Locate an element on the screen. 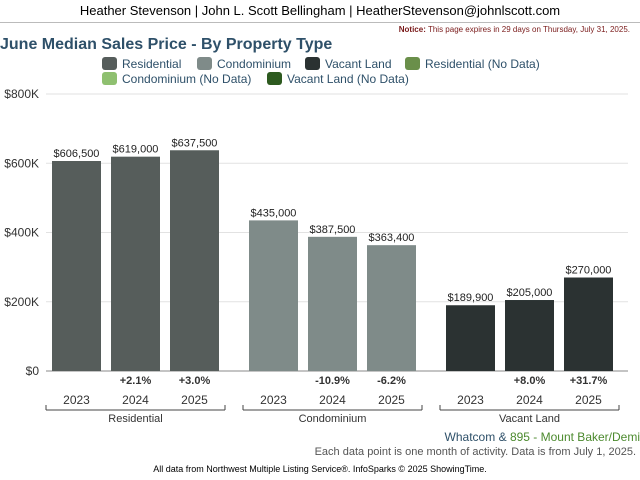  legend-label: Residential is located at coordinates (152, 64).